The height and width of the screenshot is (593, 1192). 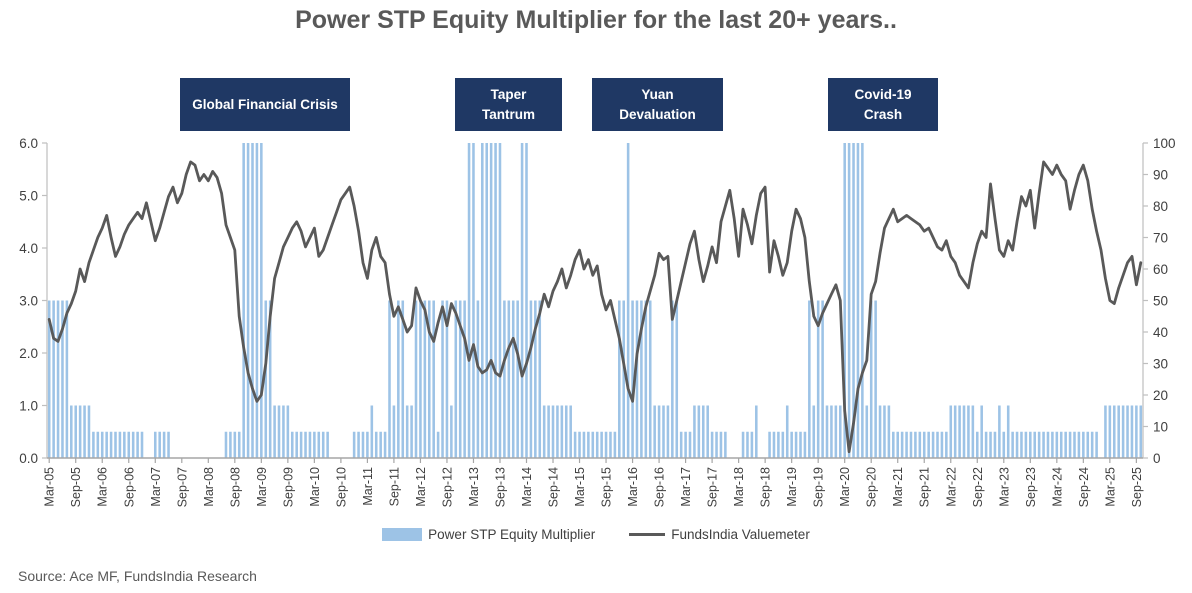 What do you see at coordinates (28, 406) in the screenshot?
I see `axis-tick-label: 1.0` at bounding box center [28, 406].